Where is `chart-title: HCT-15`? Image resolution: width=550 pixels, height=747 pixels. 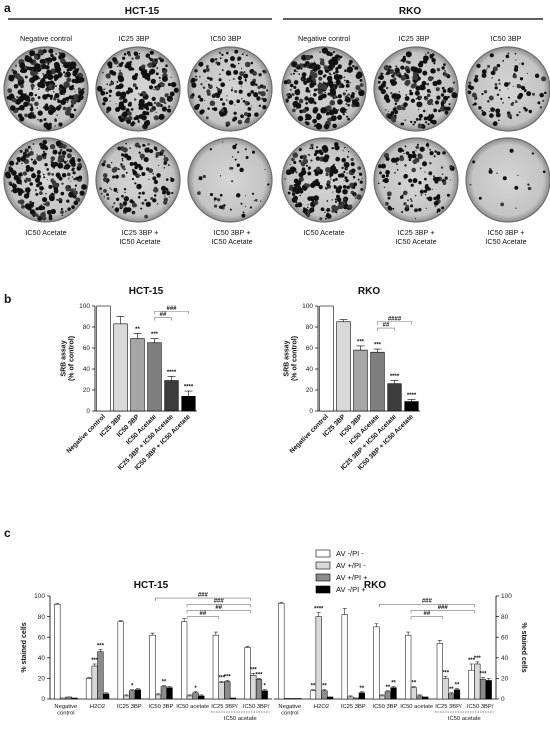
chart-title: HCT-15 is located at coordinates (146, 291).